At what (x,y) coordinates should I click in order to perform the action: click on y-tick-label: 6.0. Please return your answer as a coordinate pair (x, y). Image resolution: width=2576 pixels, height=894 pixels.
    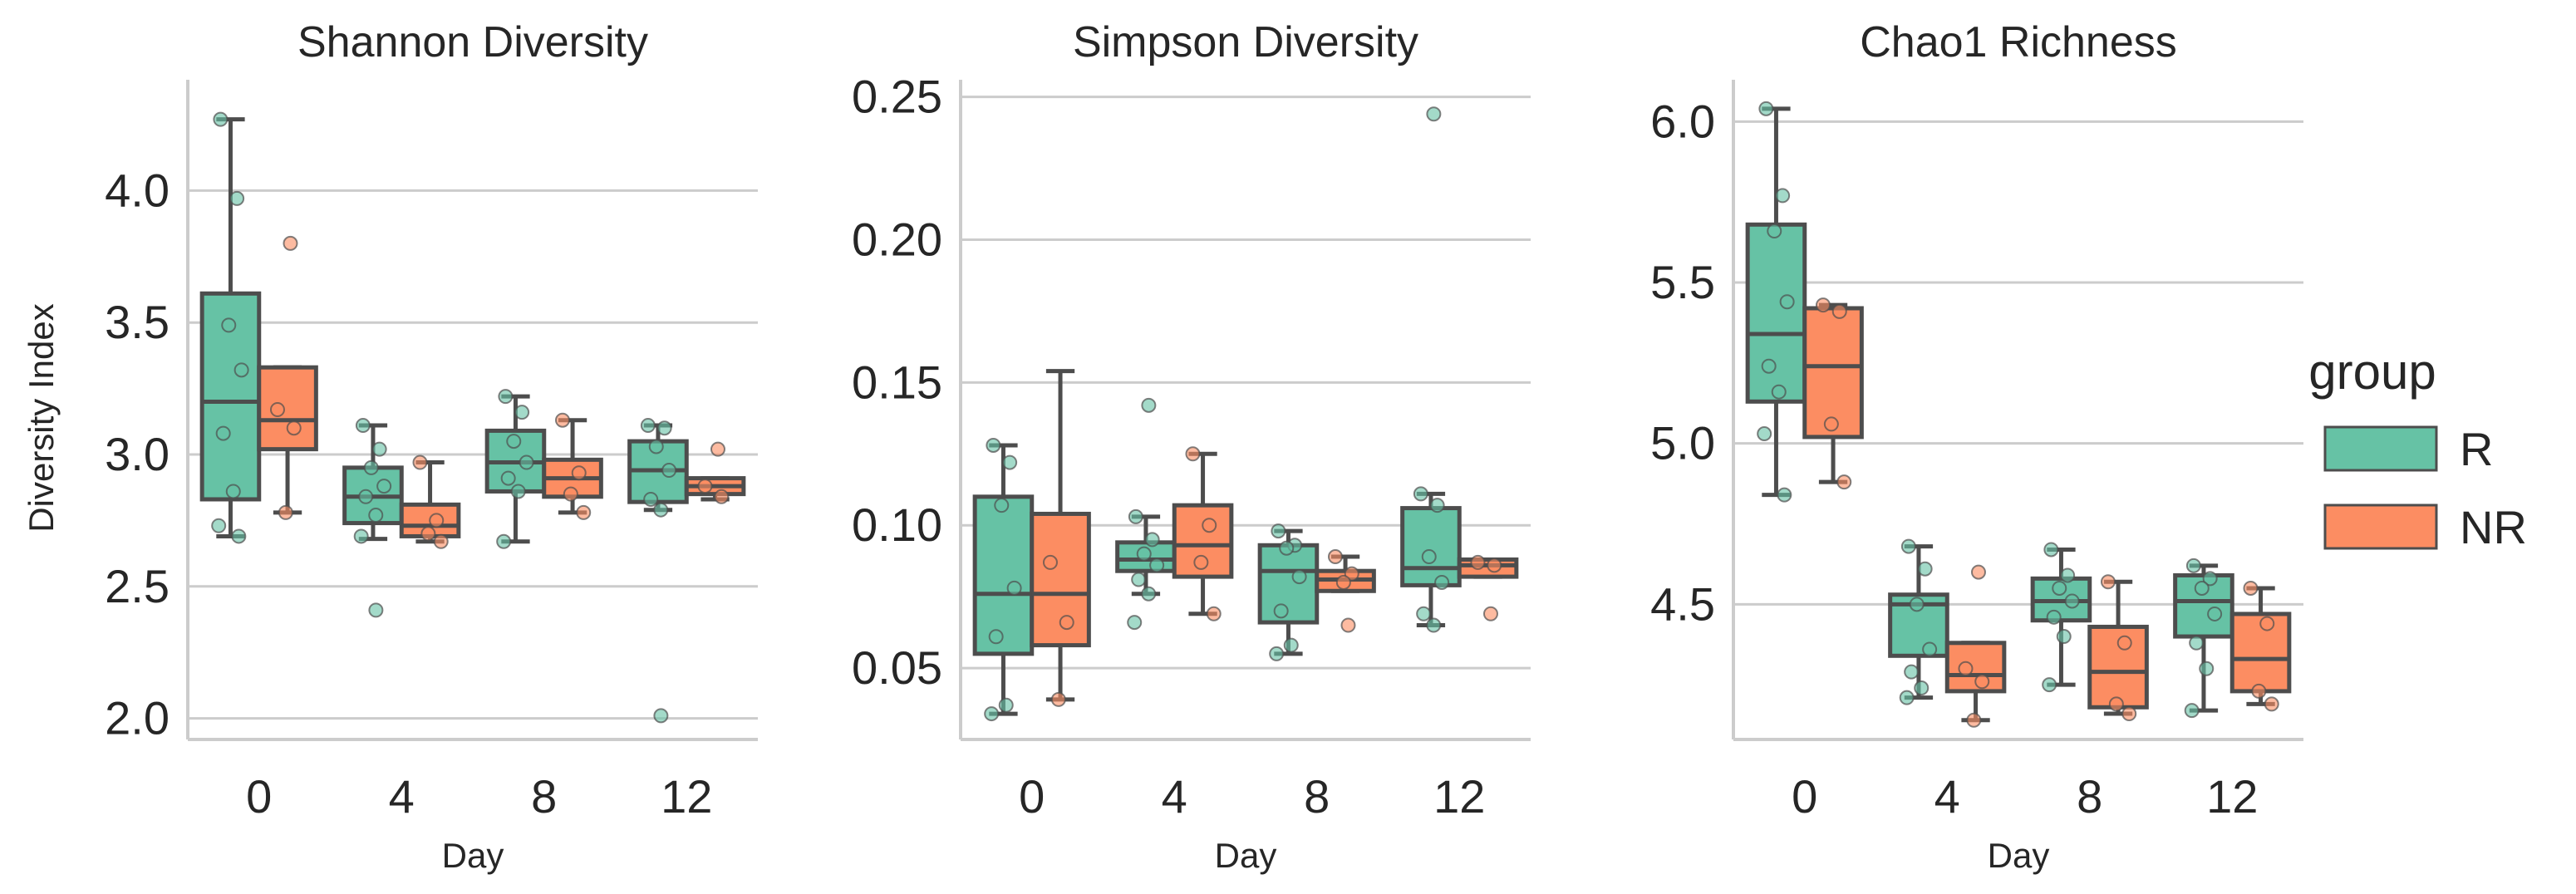
    Looking at the image, I should click on (1682, 121).